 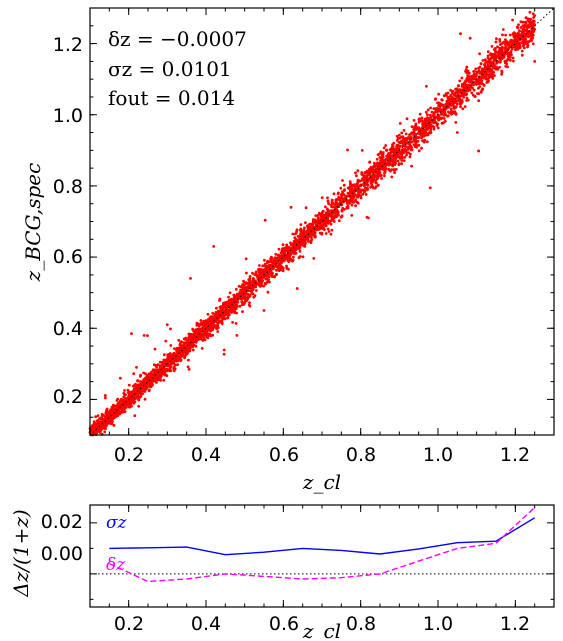 I want to click on residual-x-tick-labels: 0.2 0.4 0.6 0.8 1.0 1.2, so click(x=322, y=624).